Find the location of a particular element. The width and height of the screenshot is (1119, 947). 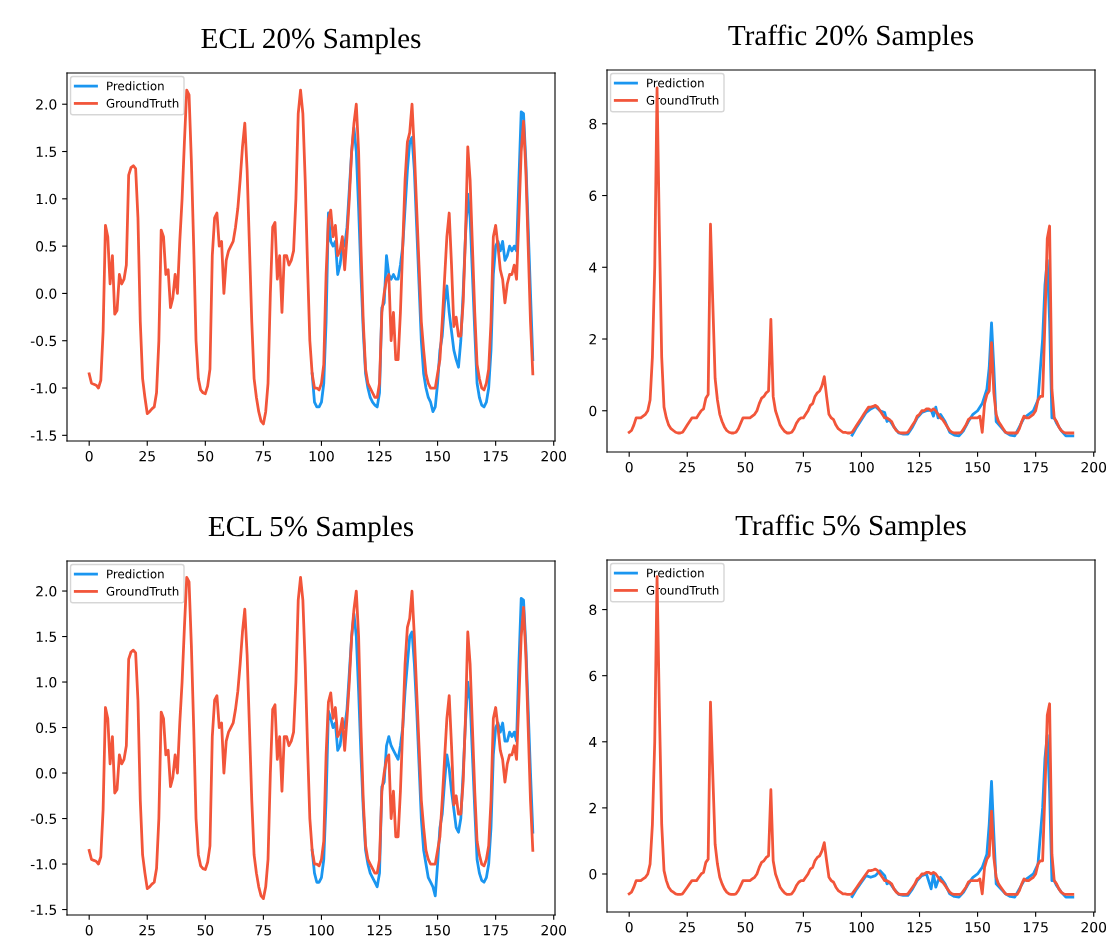

chart-title: ECL 20% Samples is located at coordinates (311, 41).